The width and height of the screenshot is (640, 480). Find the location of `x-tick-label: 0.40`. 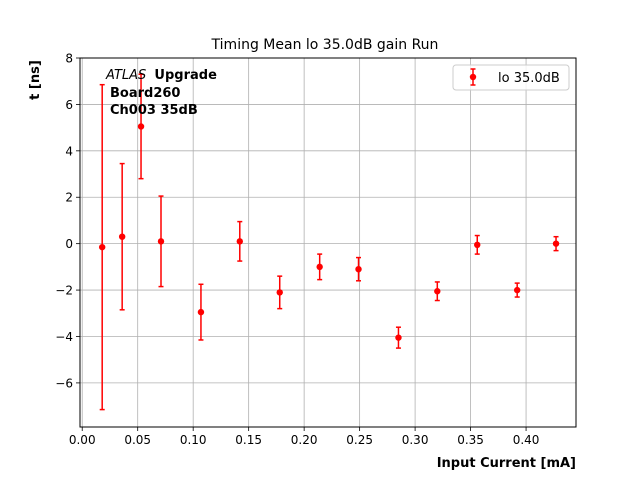

x-tick-label: 0.40 is located at coordinates (526, 440).